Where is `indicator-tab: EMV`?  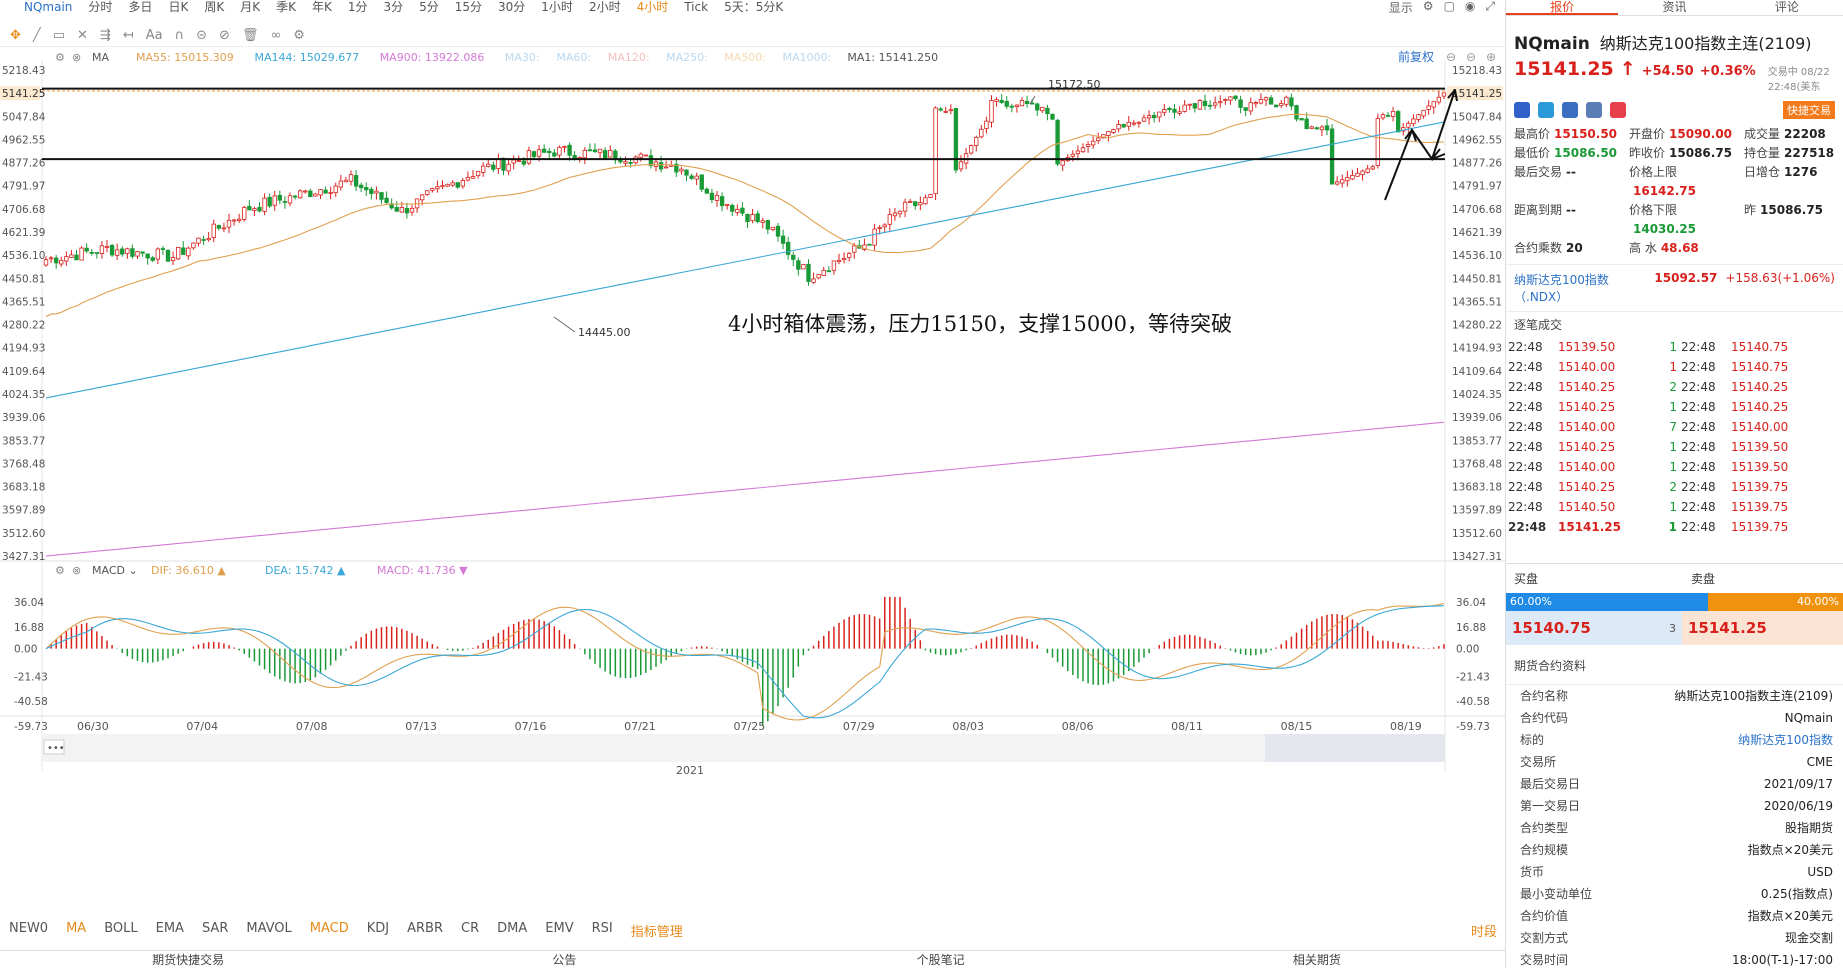
indicator-tab: EMV is located at coordinates (559, 928).